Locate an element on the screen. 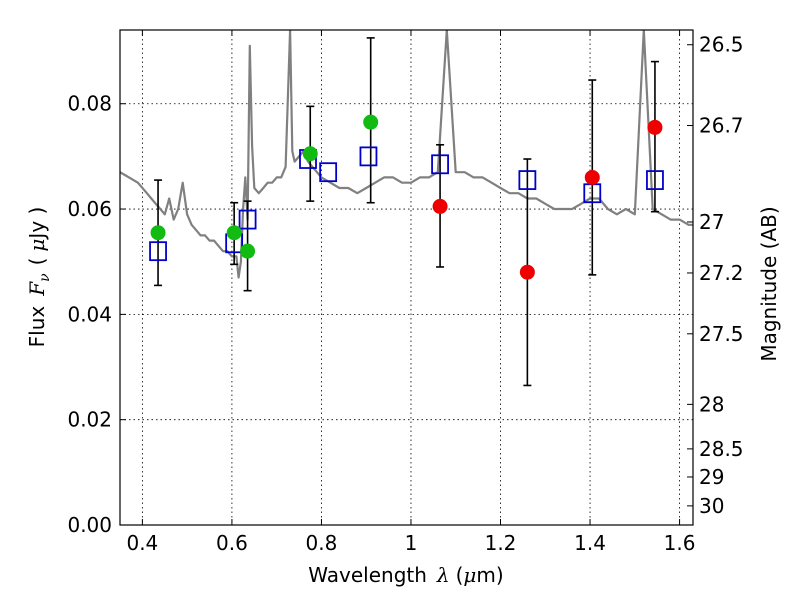 The image size is (800, 600). right-tick-label: 28.5 is located at coordinates (721, 449).